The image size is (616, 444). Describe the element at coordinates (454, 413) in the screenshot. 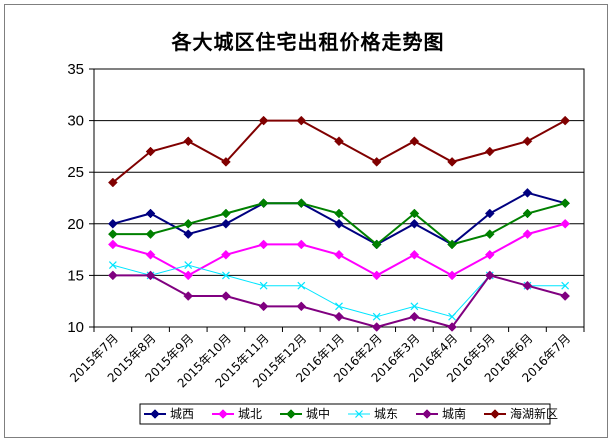

I see `legend-label: 城南` at that location.